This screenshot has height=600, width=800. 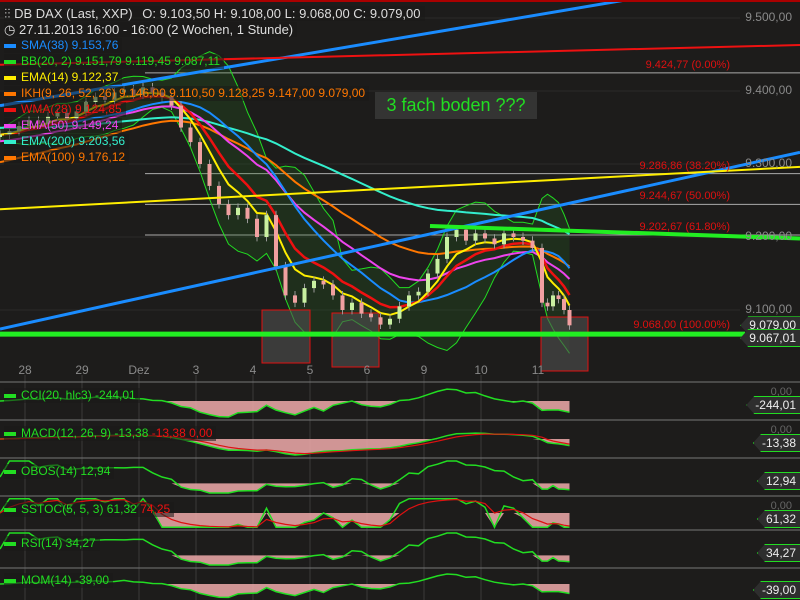 I want to click on x-tick-label: 29, so click(x=82, y=370).